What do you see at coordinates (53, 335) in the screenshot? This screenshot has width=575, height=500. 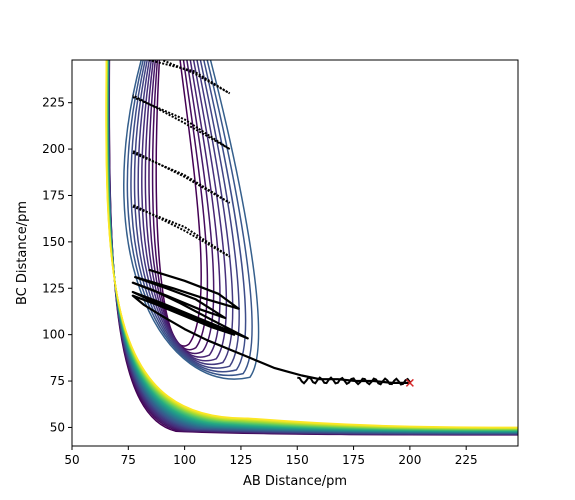 I see `y-tick-label: 100` at bounding box center [53, 335].